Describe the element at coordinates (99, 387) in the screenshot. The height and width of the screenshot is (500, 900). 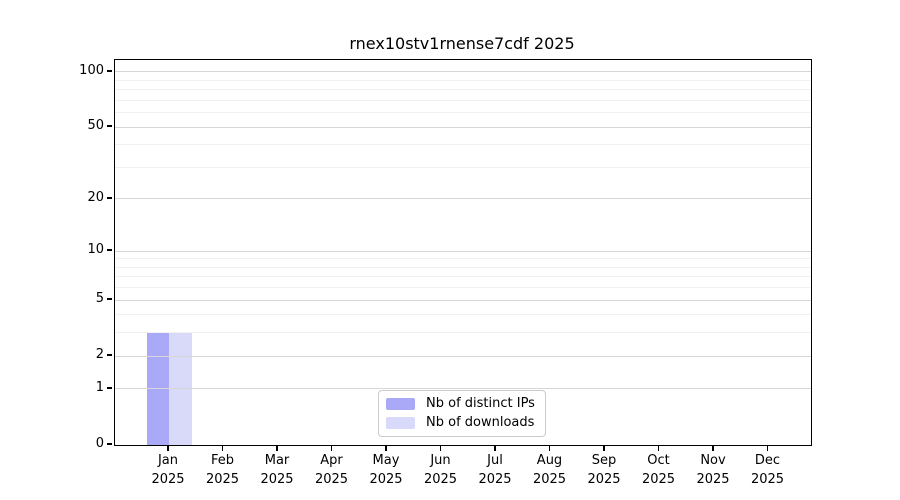
I see `y-tick-label: 1` at that location.